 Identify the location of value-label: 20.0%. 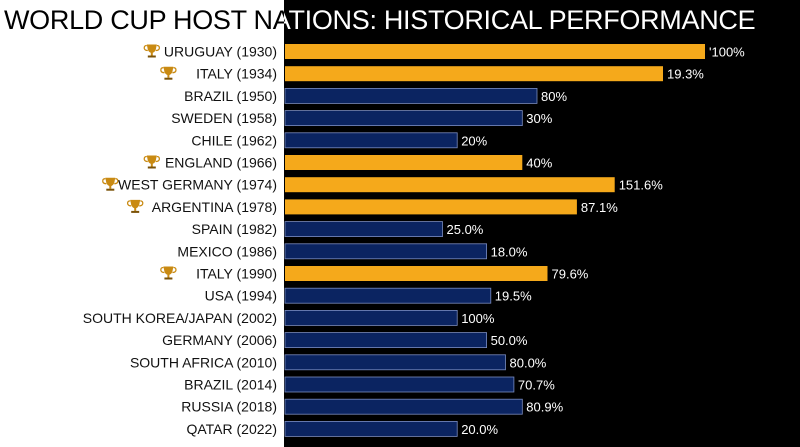
(479, 429).